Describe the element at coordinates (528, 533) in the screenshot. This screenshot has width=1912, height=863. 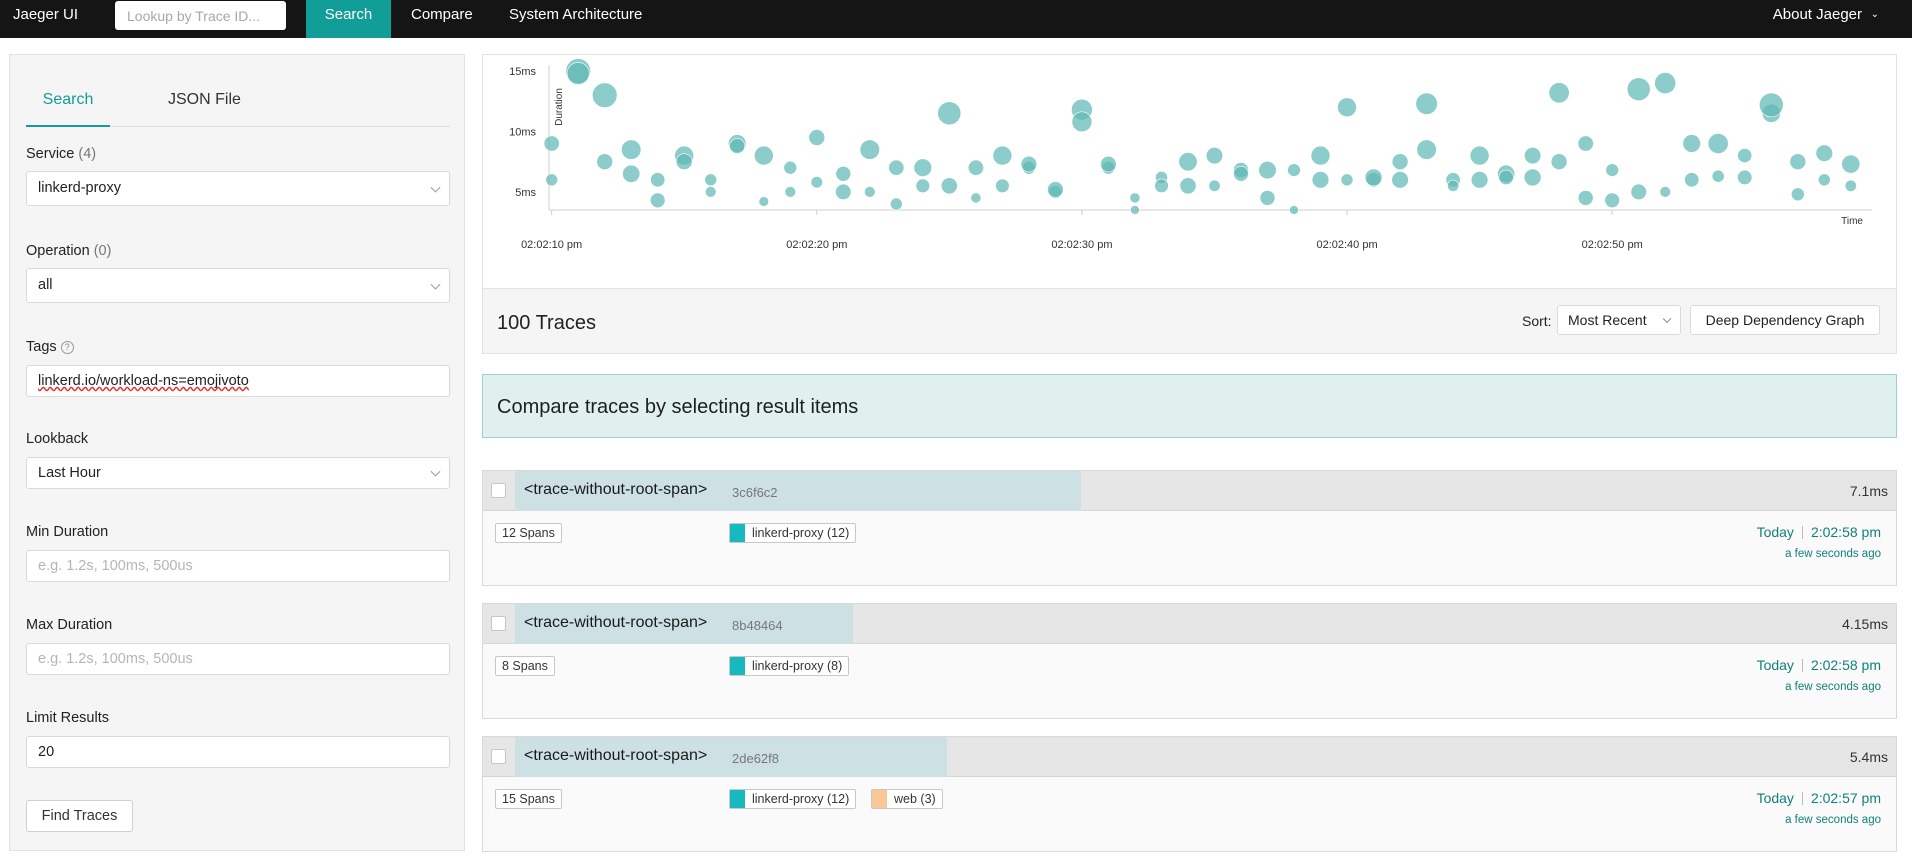
I see `span-count-badge: 12 Spans` at that location.